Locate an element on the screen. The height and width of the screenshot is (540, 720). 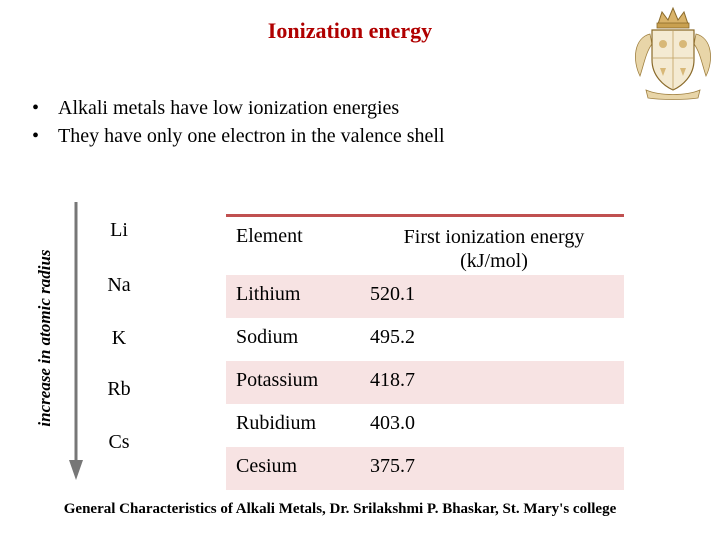
element-symbol: Li is located at coordinates (119, 230).